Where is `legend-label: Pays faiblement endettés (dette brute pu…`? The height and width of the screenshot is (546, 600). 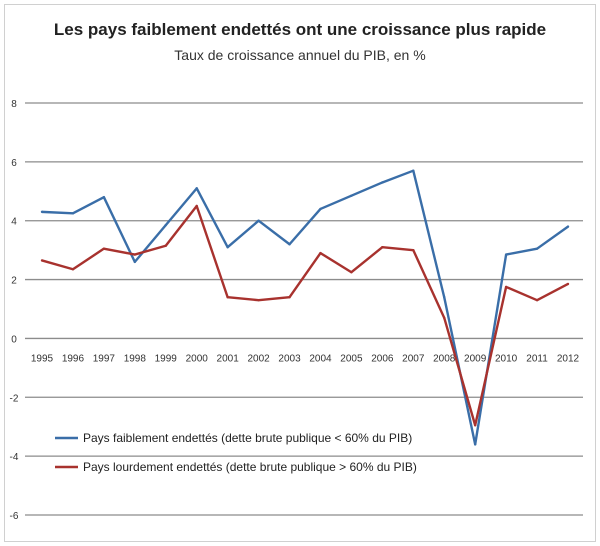 legend-label: Pays faiblement endettés (dette brute pu… is located at coordinates (247, 438).